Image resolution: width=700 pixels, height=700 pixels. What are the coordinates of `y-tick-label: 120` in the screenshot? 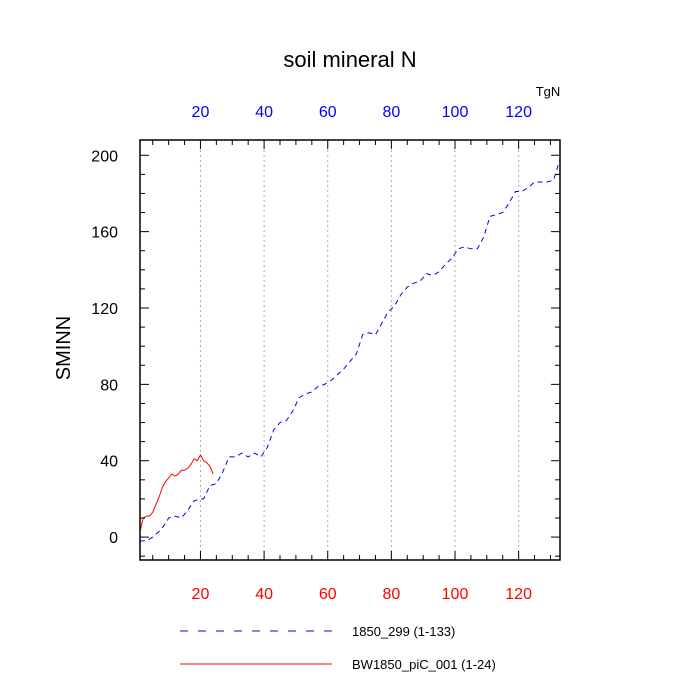 It's located at (104, 309).